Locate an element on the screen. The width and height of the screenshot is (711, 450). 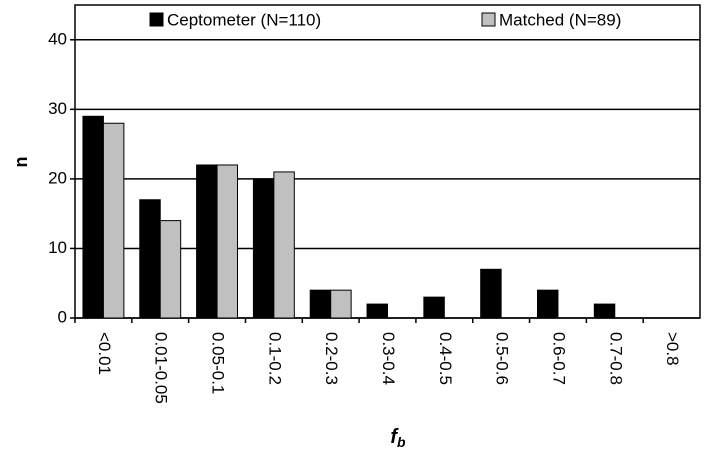
x-tick-label: 0.3-0.4 is located at coordinates (388, 358).